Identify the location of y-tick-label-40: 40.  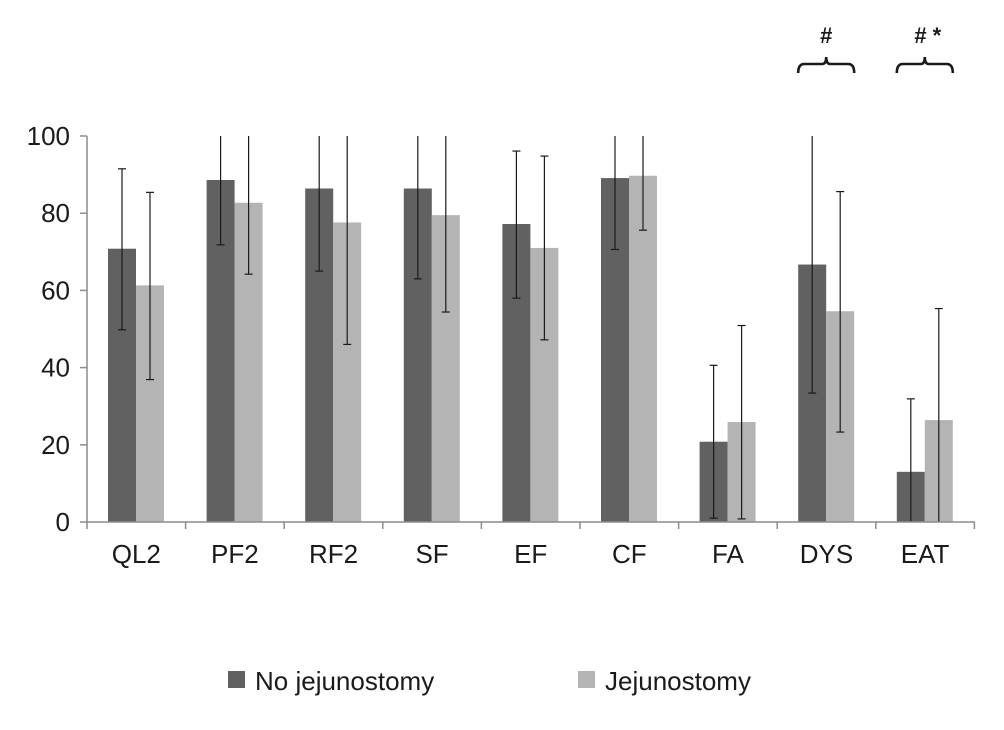
(55, 368).